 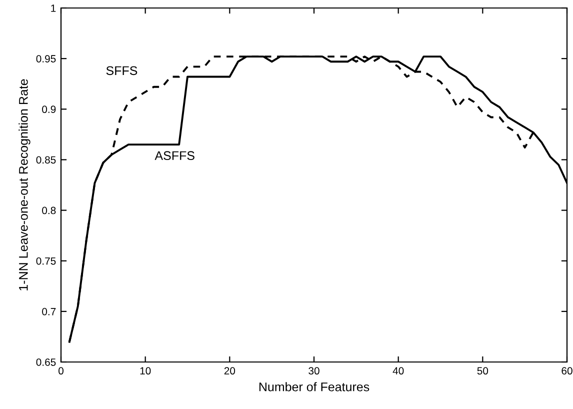 What do you see at coordinates (230, 371) in the screenshot?
I see `x-tick-label: 20` at bounding box center [230, 371].